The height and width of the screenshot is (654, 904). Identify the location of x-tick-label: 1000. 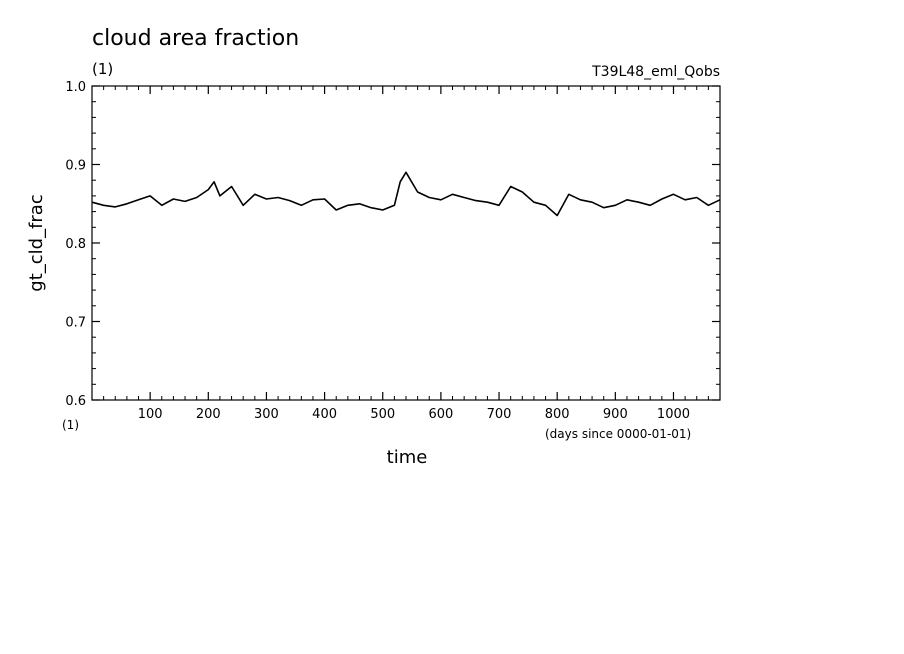
(673, 414).